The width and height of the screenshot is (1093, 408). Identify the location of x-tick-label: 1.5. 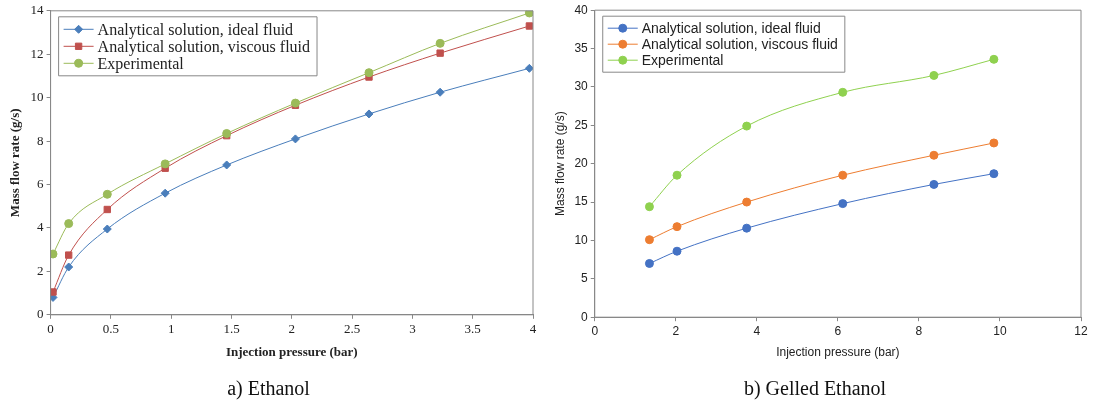
(231, 329).